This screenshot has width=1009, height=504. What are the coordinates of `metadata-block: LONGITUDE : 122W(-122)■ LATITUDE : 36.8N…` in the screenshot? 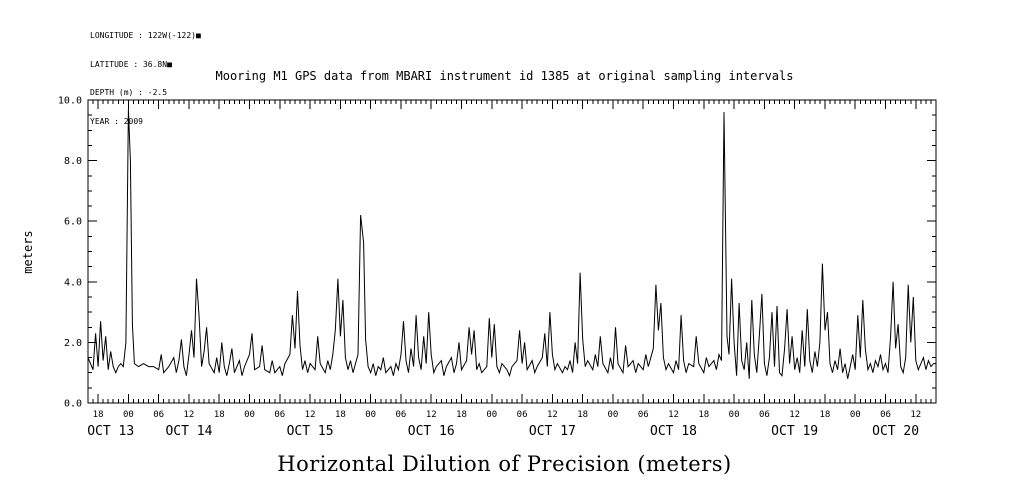 It's located at (145, 78).